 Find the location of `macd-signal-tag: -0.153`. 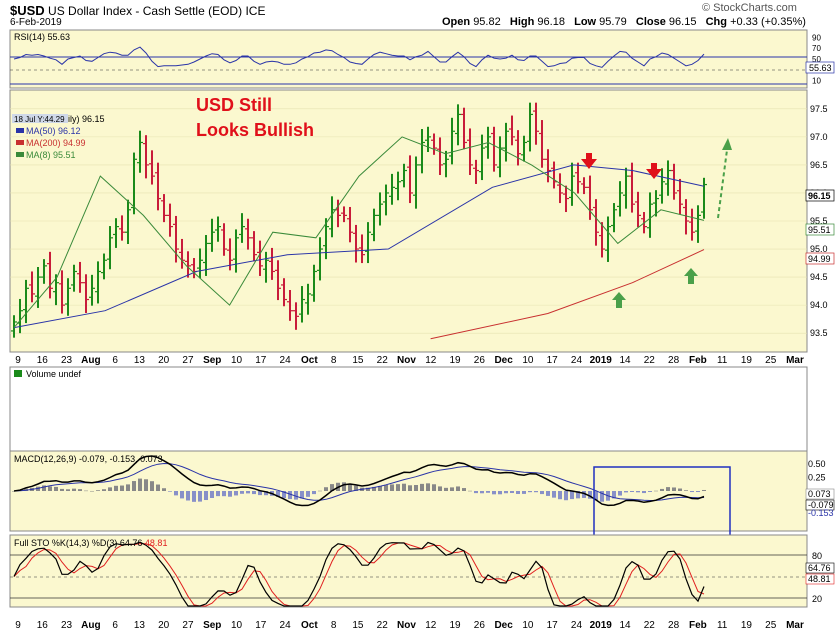

macd-signal-tag: -0.153 is located at coordinates (821, 513).